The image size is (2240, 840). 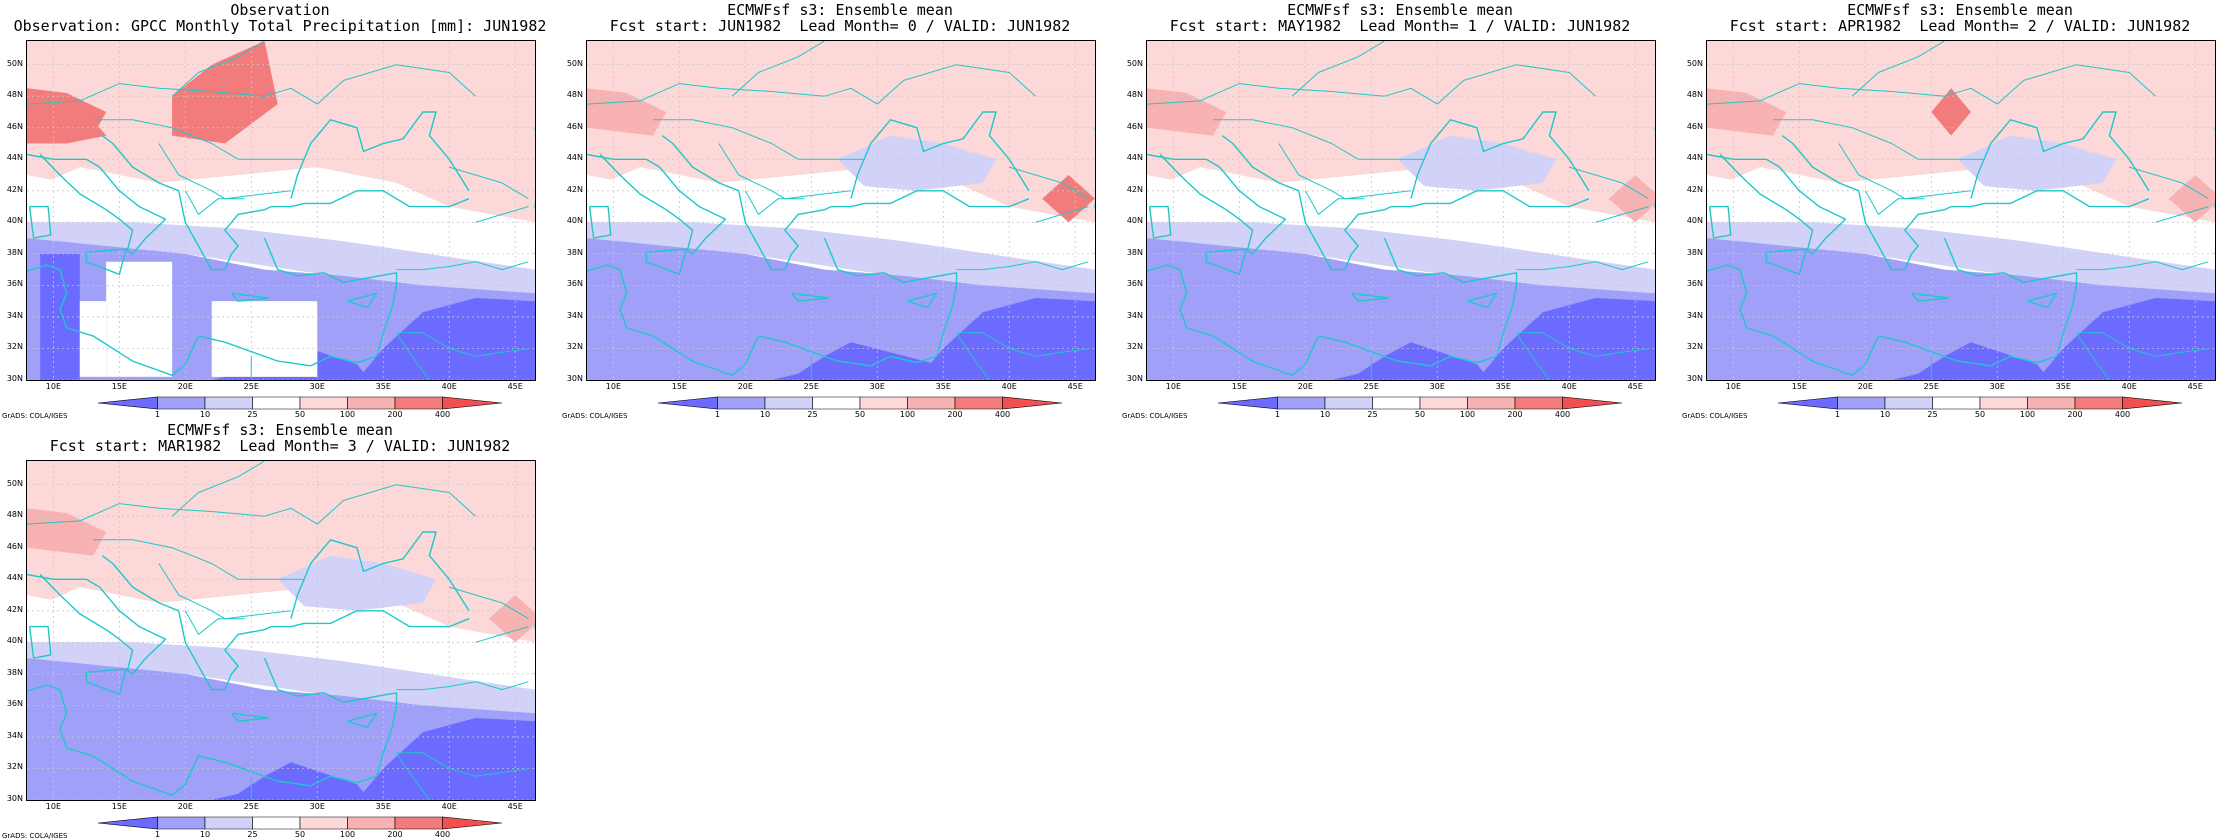 I want to click on precip-caucasus-high, so click(x=511, y=619).